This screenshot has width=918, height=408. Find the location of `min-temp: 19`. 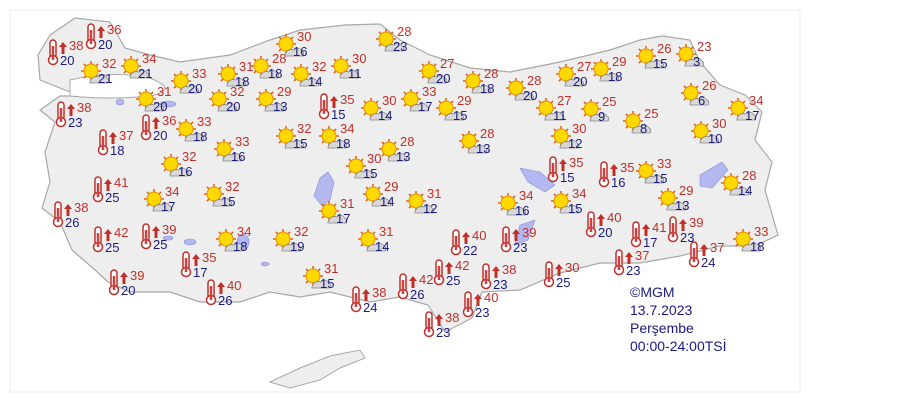

min-temp: 19 is located at coordinates (297, 246).